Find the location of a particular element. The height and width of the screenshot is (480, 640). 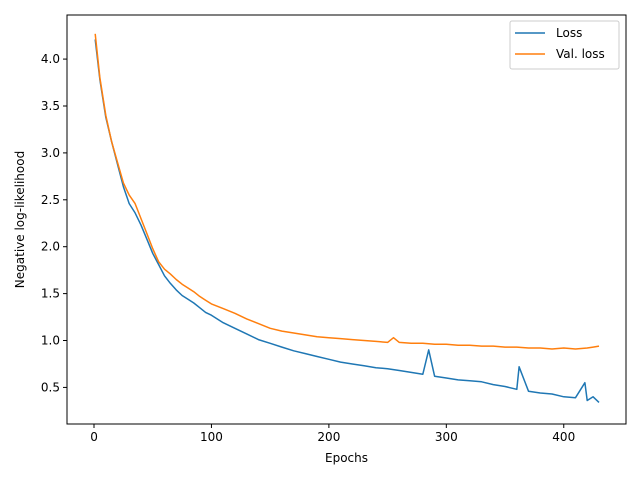

x-tick-label: 300 is located at coordinates (446, 437).